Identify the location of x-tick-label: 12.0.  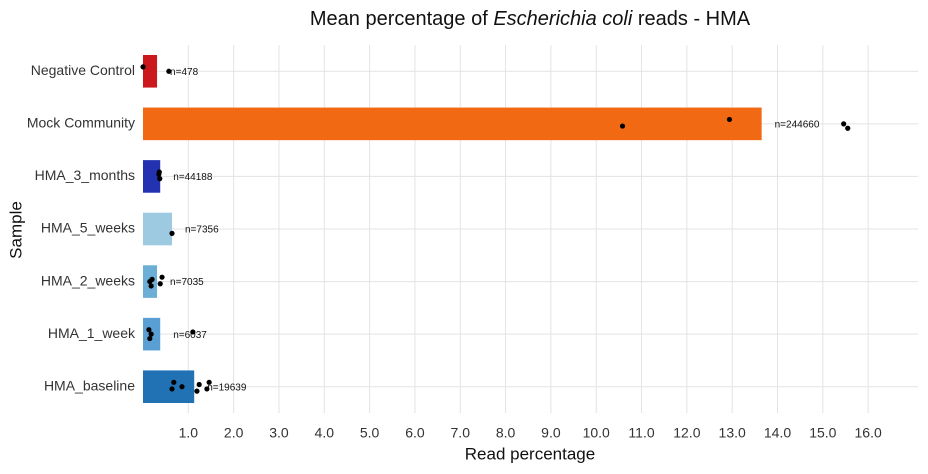
(686, 433).